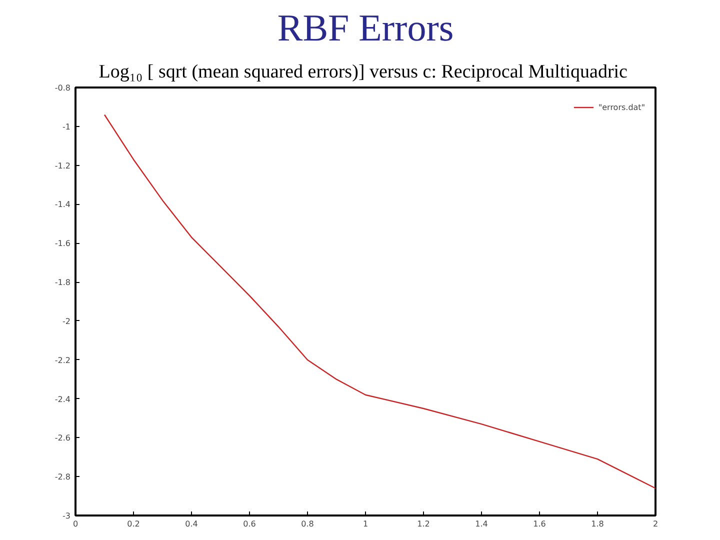 The width and height of the screenshot is (720, 540). What do you see at coordinates (62, 477) in the screenshot?
I see `y-tick-label: -2.8` at bounding box center [62, 477].